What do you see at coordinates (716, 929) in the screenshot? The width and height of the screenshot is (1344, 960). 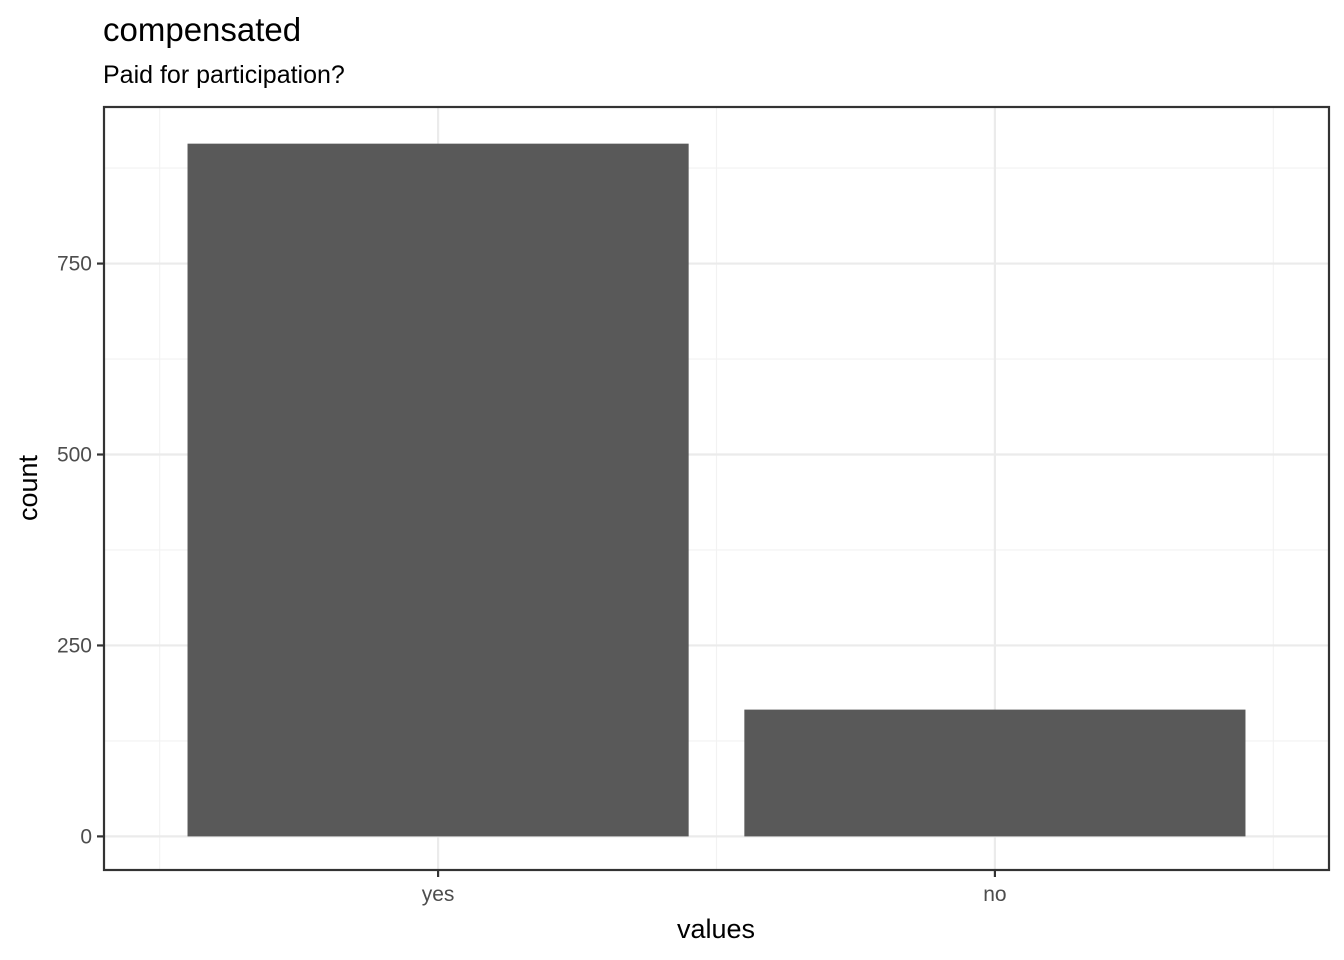 I see `x-axis-title: values` at bounding box center [716, 929].